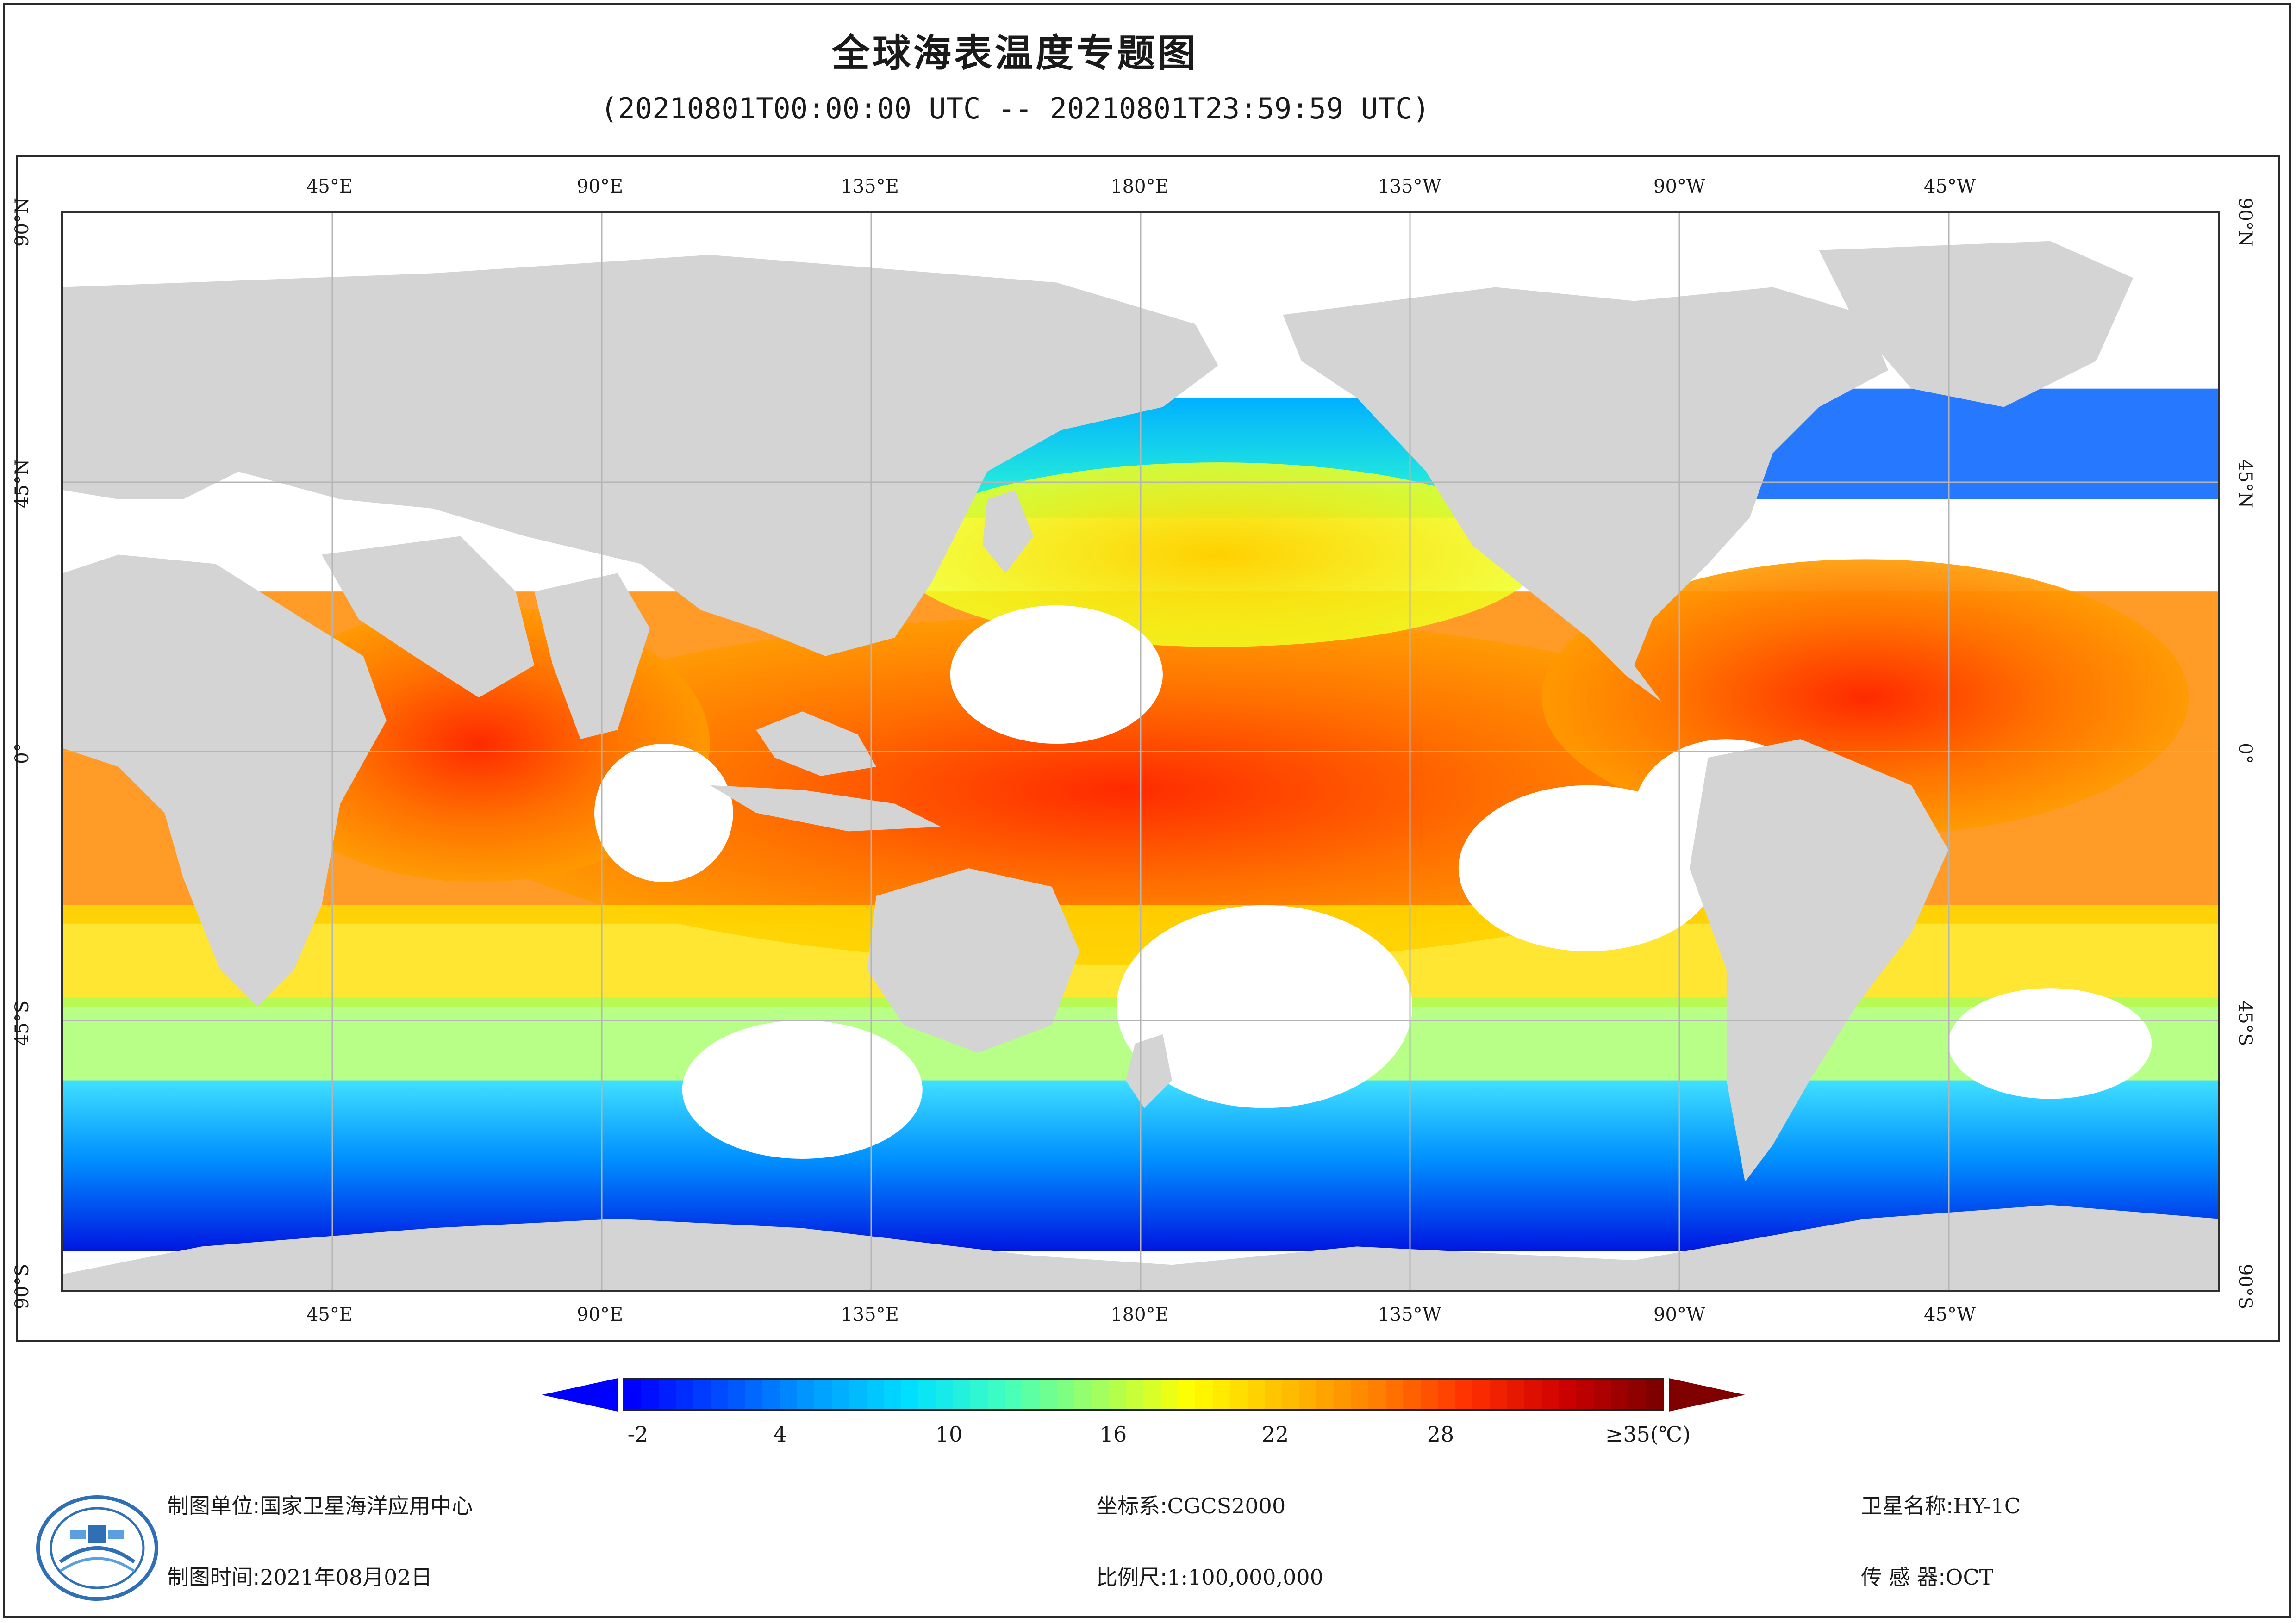 The width and height of the screenshot is (2296, 1623). What do you see at coordinates (816, 743) in the screenshot?
I see `land-southeast-asia` at bounding box center [816, 743].